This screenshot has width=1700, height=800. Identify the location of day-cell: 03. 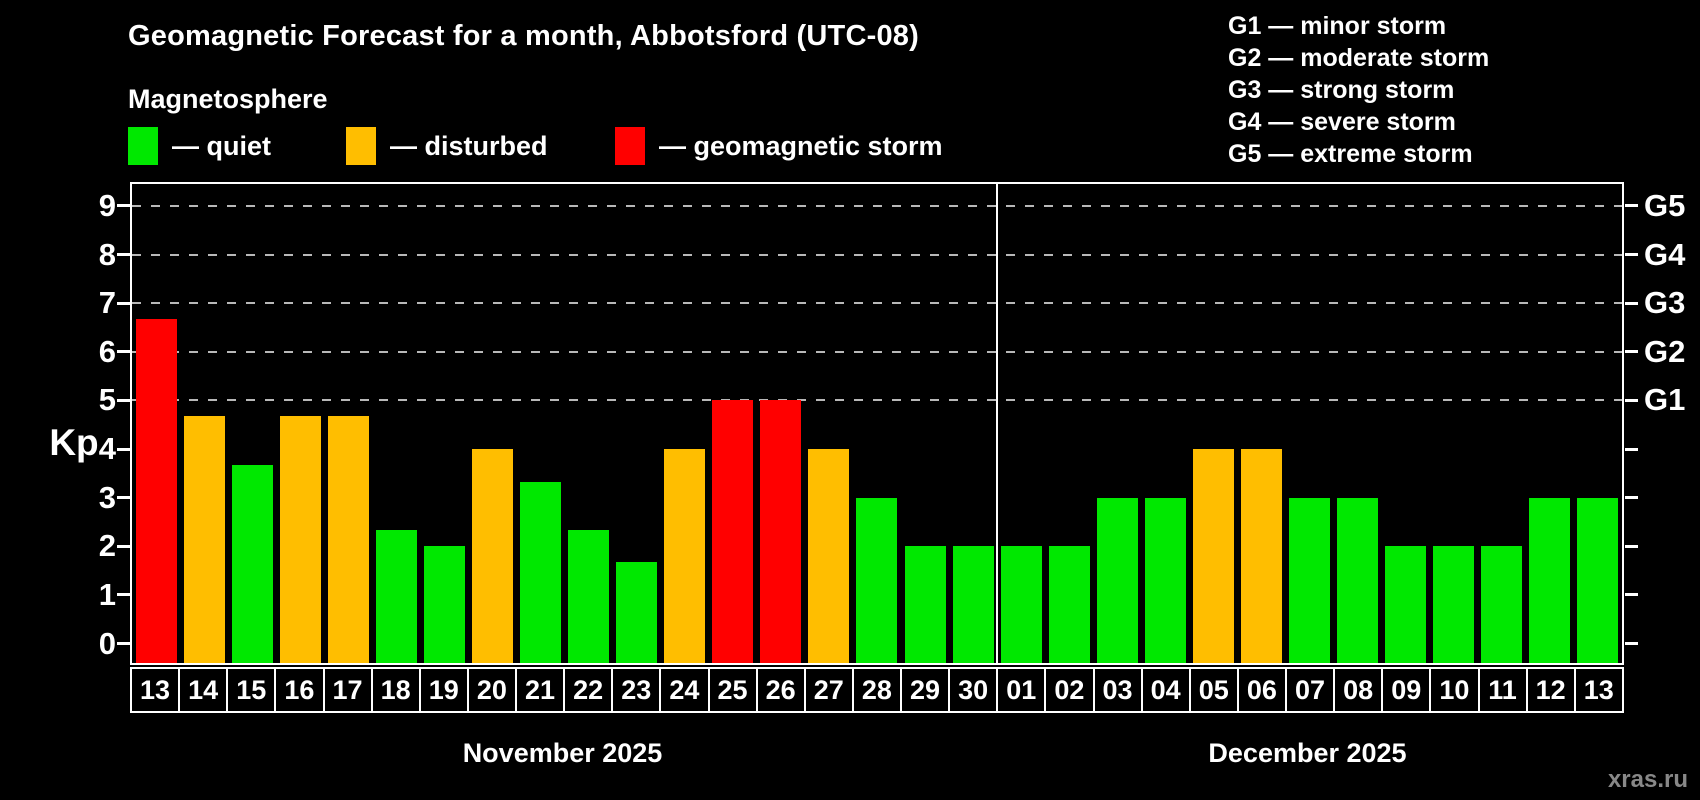
(1119, 690).